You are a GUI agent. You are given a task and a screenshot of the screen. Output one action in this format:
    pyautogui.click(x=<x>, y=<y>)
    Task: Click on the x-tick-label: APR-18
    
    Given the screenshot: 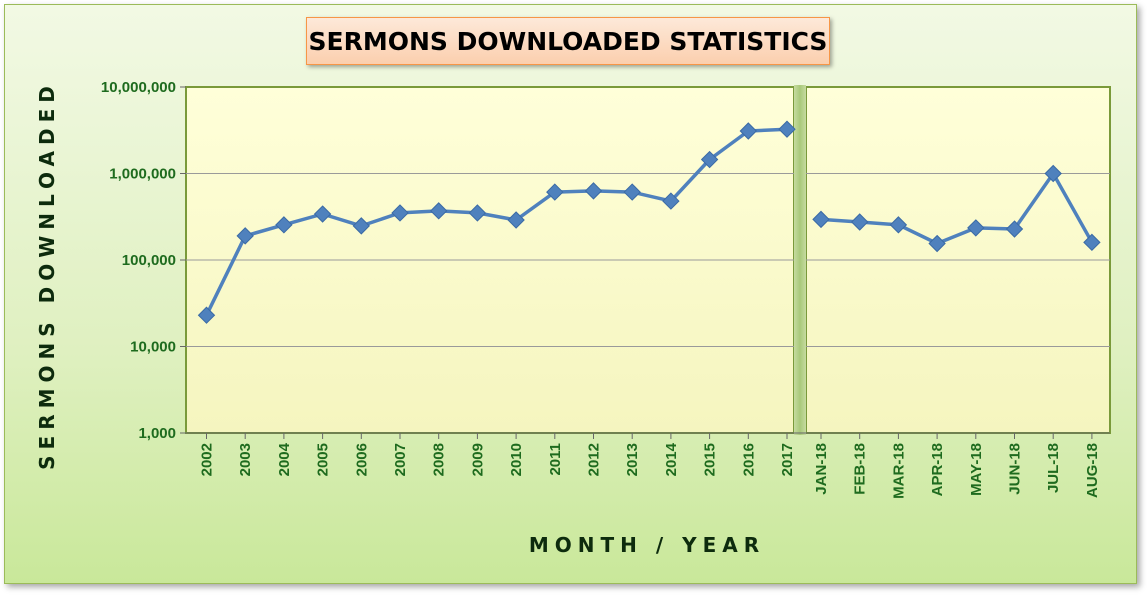 What is the action you would take?
    pyautogui.click(x=937, y=469)
    